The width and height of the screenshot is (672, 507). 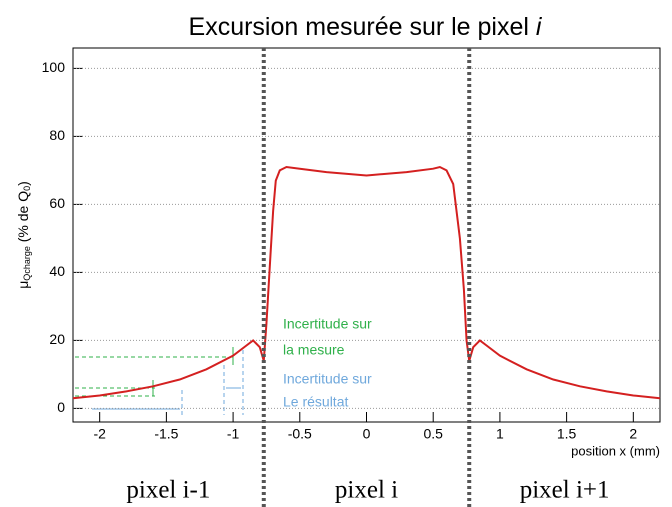 I want to click on x-tick-label: -2, so click(x=99, y=434).